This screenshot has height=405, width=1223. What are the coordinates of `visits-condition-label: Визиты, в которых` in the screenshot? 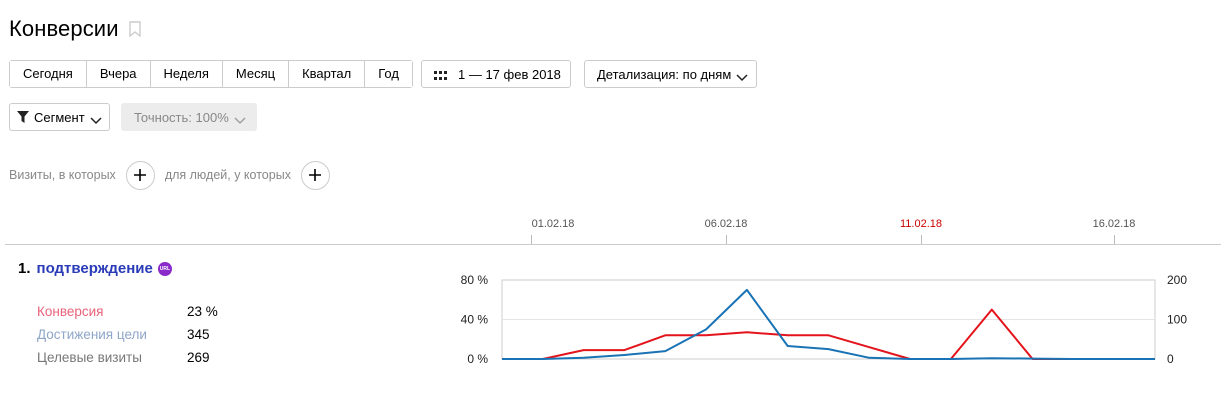 It's located at (62, 175).